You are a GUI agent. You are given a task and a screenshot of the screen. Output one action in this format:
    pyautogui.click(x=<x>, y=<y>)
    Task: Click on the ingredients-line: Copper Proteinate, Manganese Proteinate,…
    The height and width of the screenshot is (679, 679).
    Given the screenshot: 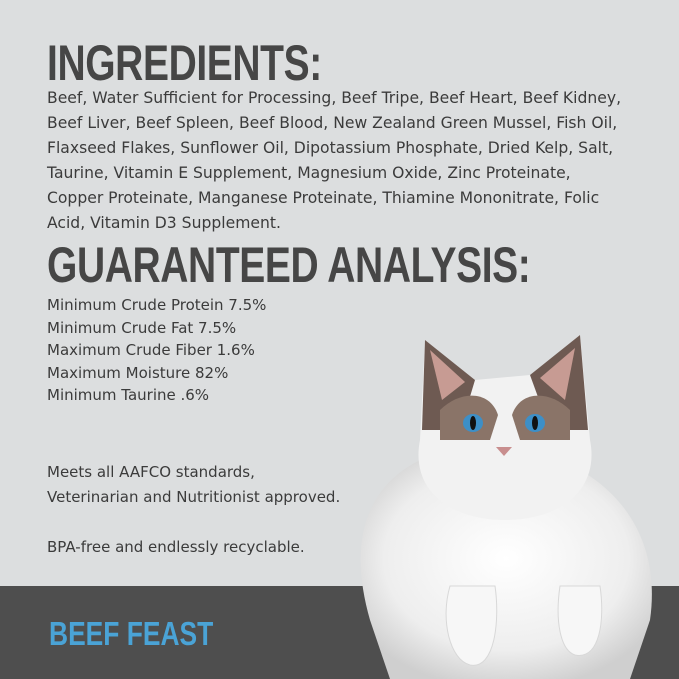 What is the action you would take?
    pyautogui.click(x=323, y=198)
    